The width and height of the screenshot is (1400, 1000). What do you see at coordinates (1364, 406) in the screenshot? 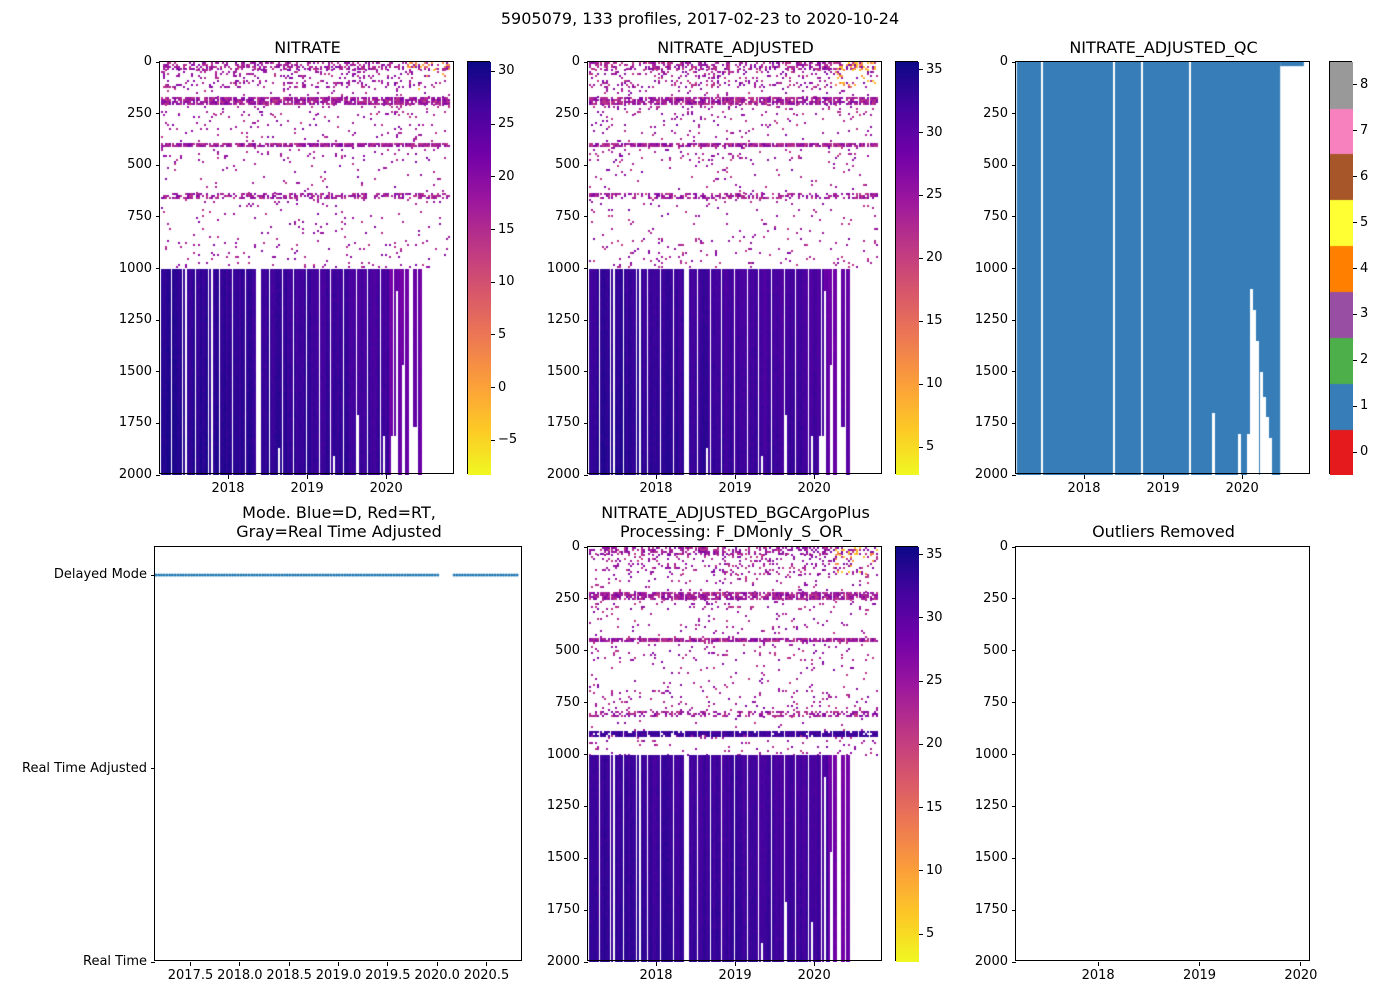
I see `qc-cbar-tick-label: 1` at bounding box center [1364, 406].